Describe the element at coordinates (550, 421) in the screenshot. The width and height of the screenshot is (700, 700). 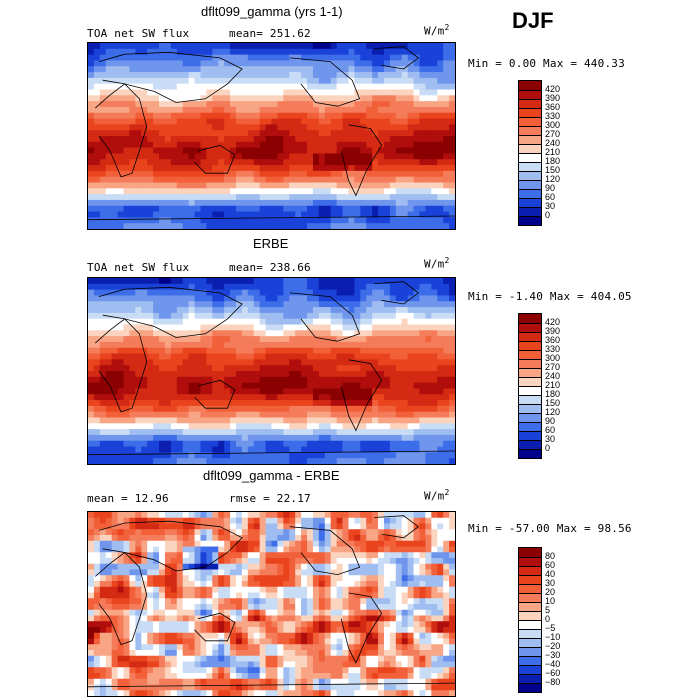
I see `colorbar-tick-label: 90` at that location.